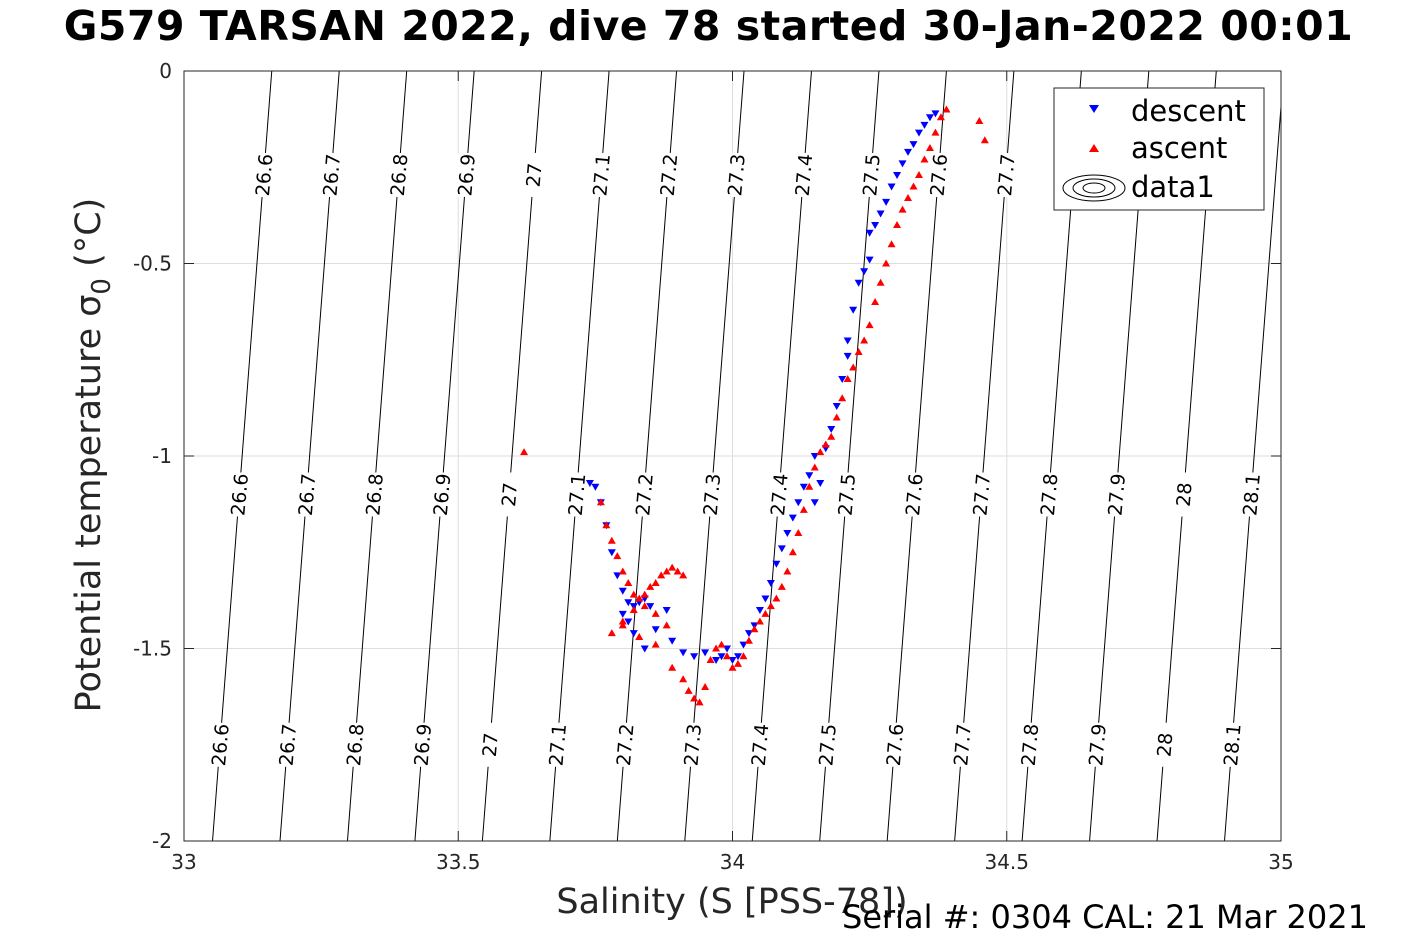 This screenshot has width=1417, height=945. Describe the element at coordinates (1280, 862) in the screenshot. I see `x-tick-label: 35` at that location.